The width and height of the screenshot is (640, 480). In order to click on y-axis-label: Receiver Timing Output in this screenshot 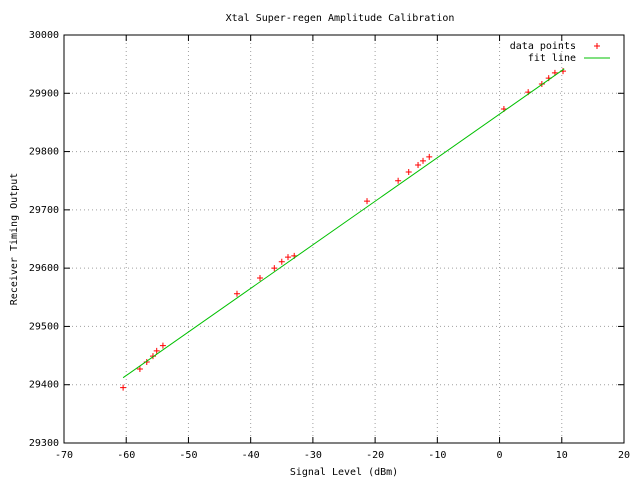, I will do `click(14, 239)`.